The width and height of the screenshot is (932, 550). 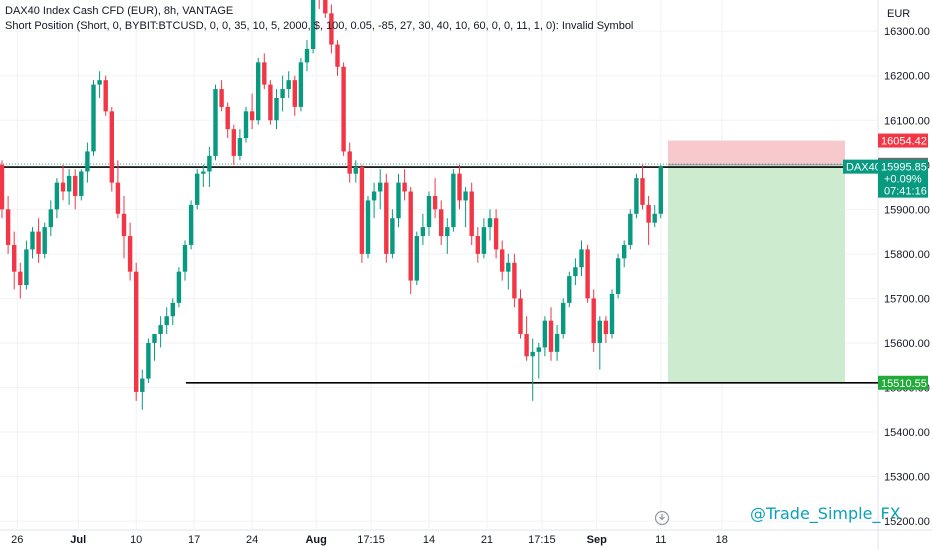 I want to click on price-tick-label: 16300.00, so click(x=907, y=32).